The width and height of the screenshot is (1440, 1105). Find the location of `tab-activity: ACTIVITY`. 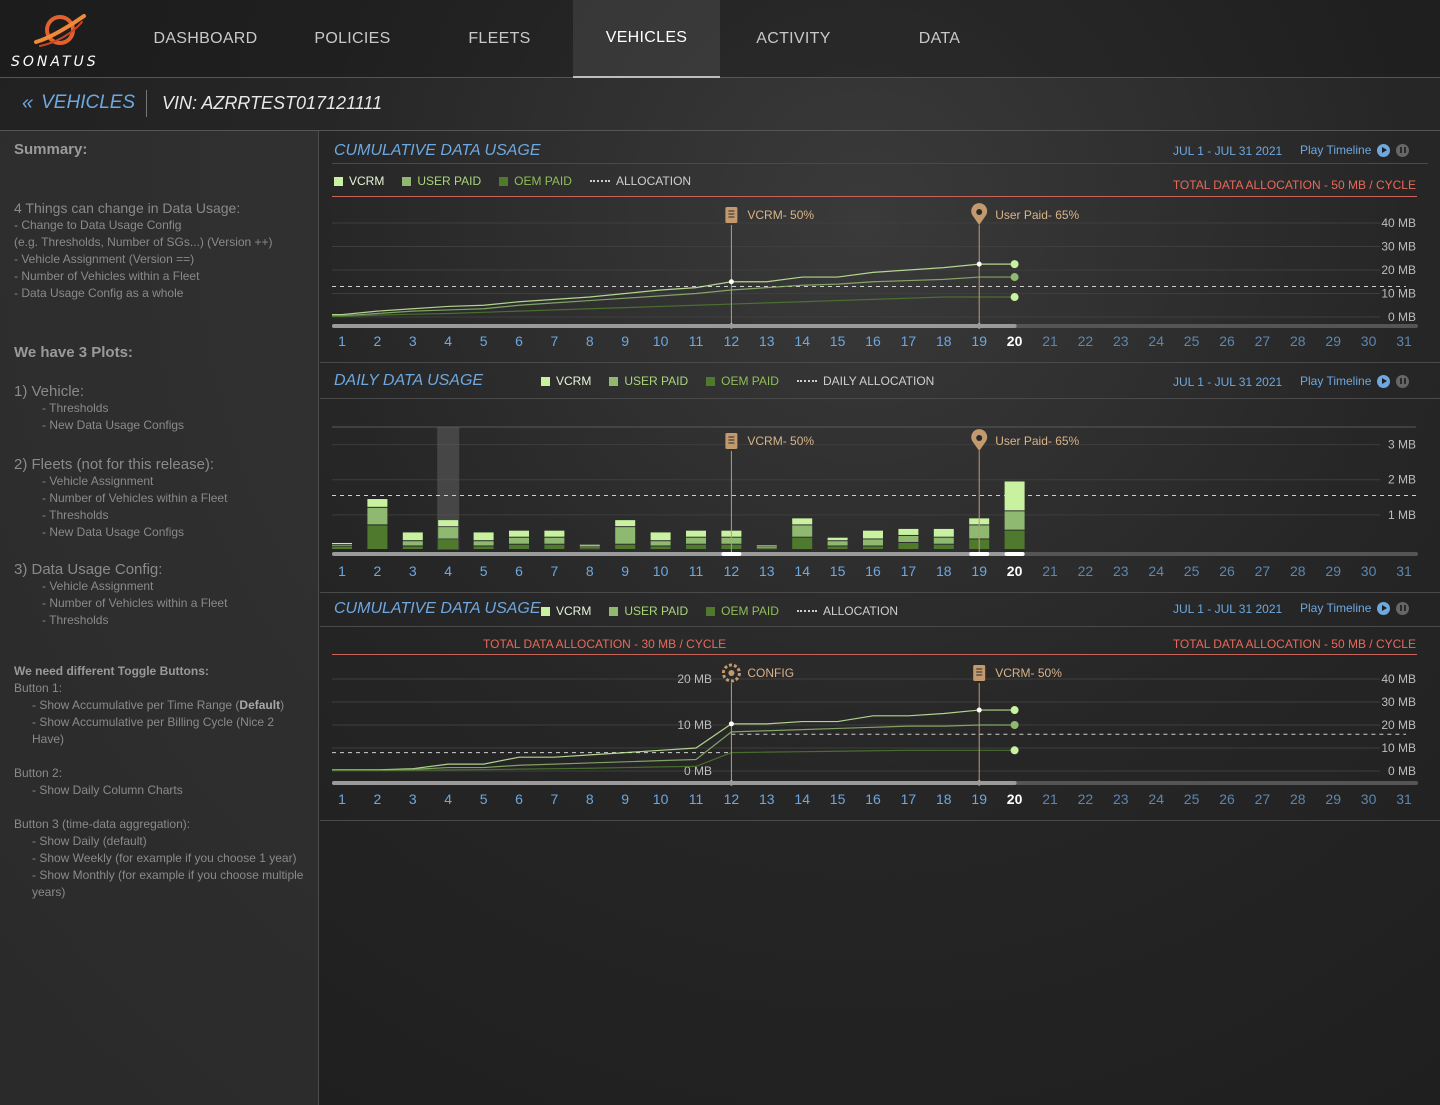

tab-activity: ACTIVITY is located at coordinates (793, 38).